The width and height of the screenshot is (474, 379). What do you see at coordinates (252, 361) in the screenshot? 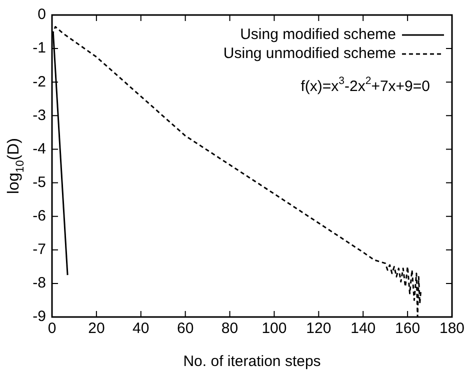
I see `x-axis-title: No. of iteration steps` at bounding box center [252, 361].